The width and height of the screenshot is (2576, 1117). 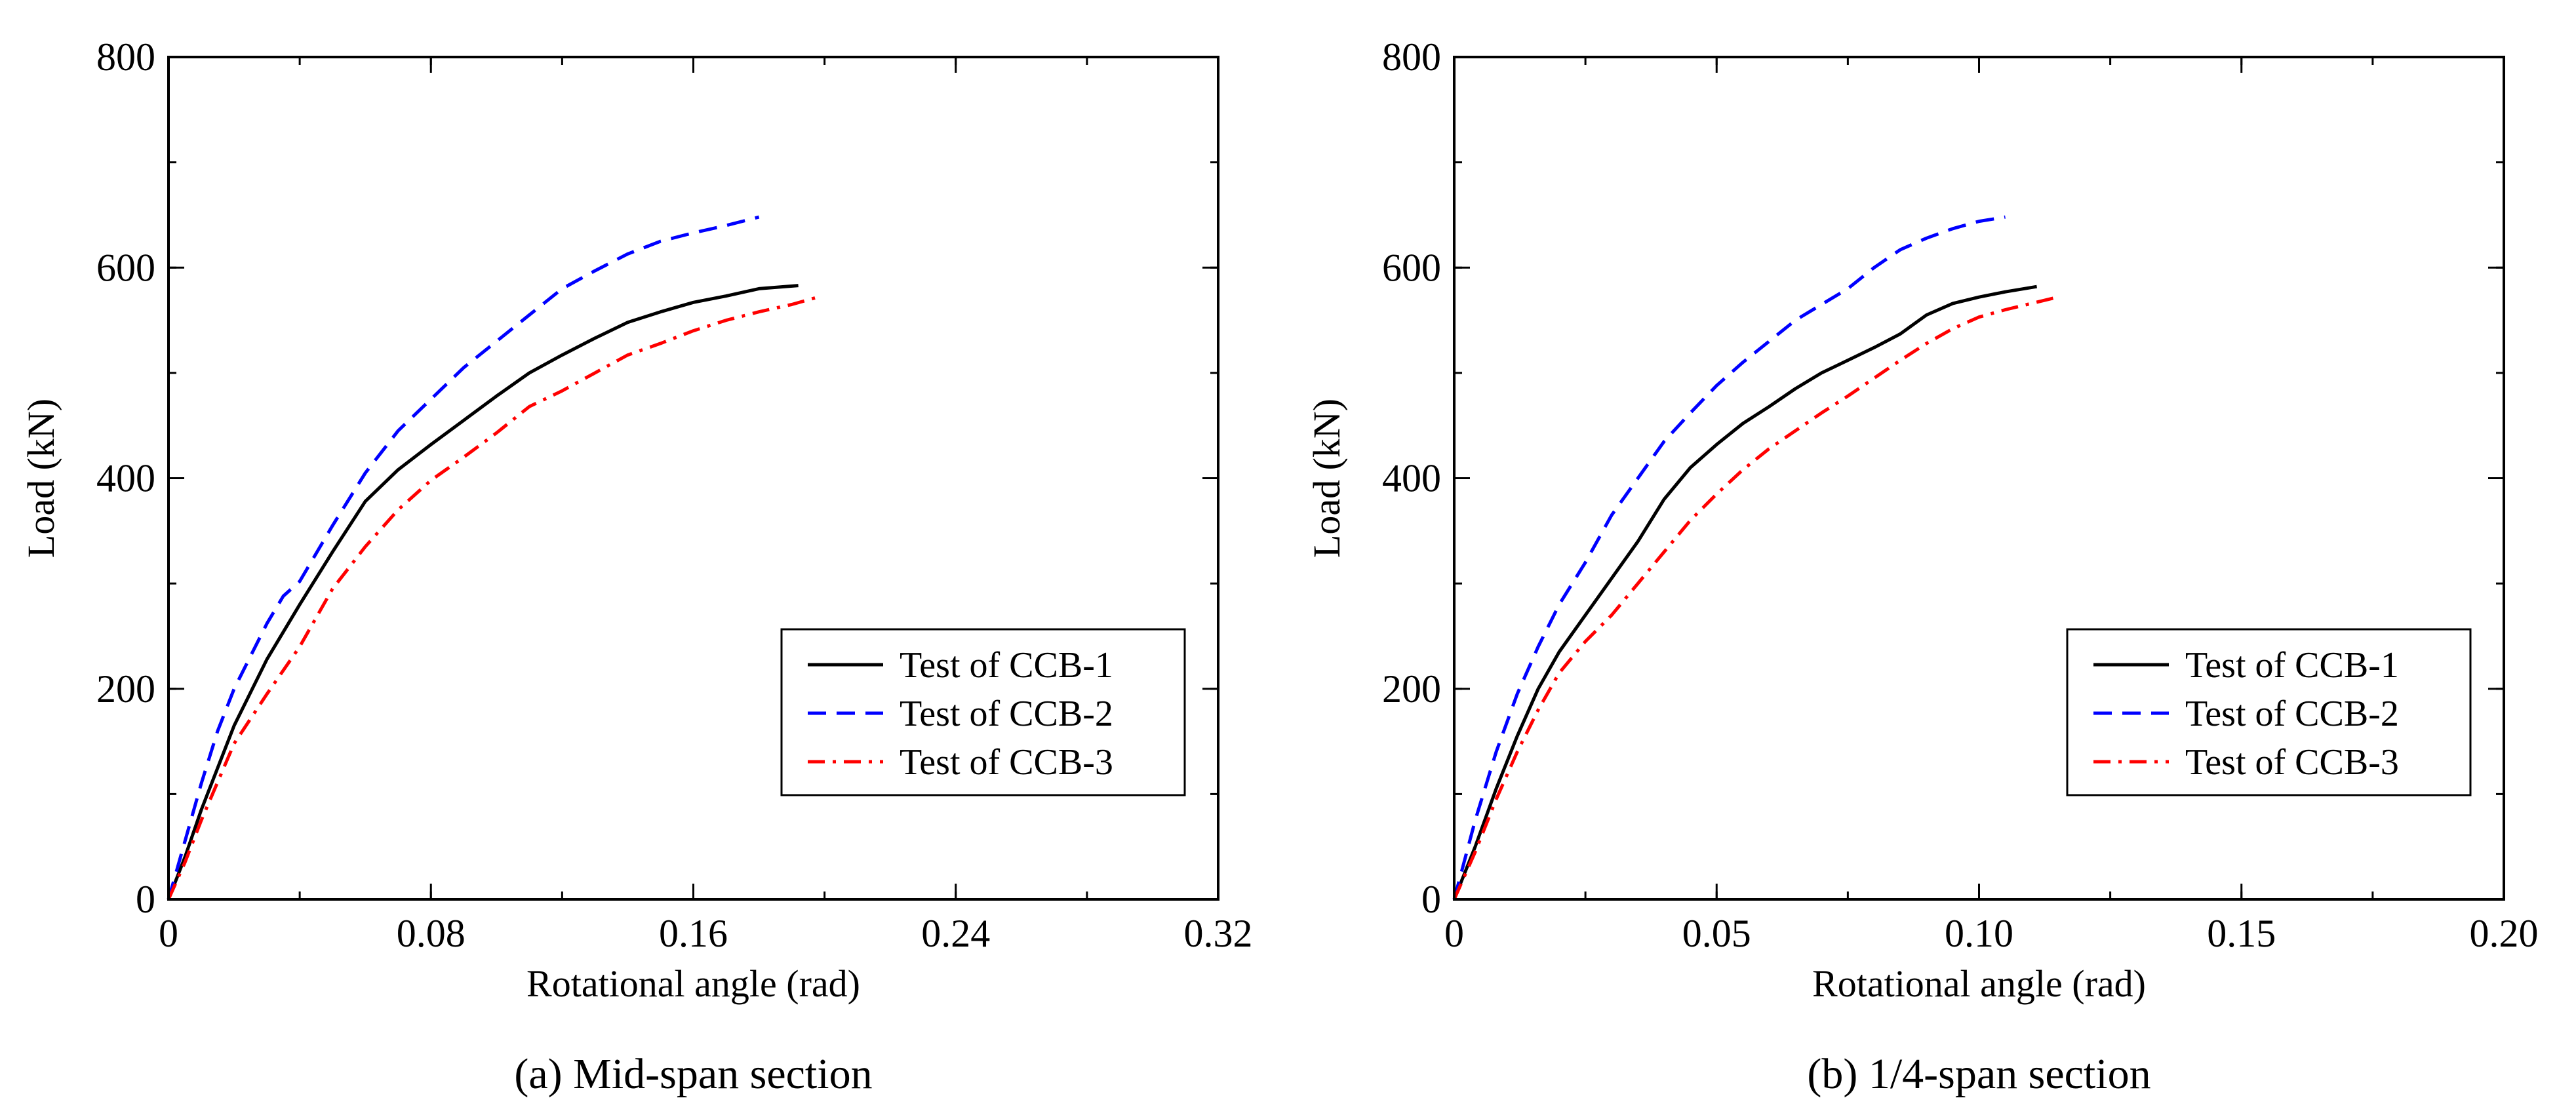 I want to click on x-tick-label: 0.16, so click(x=693, y=933).